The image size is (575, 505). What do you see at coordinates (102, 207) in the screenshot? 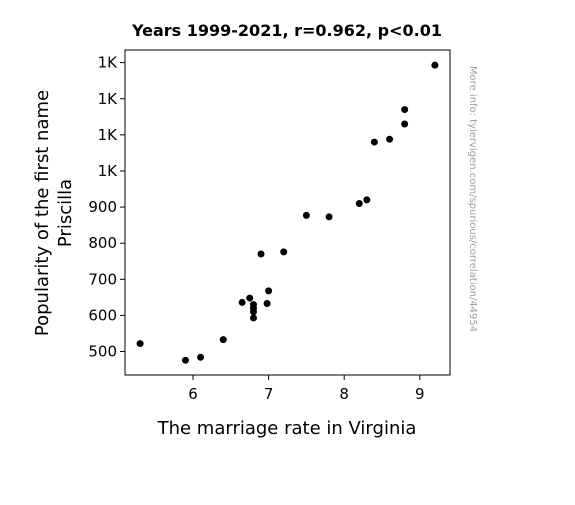
I see `y-tick-label: 900` at bounding box center [102, 207].